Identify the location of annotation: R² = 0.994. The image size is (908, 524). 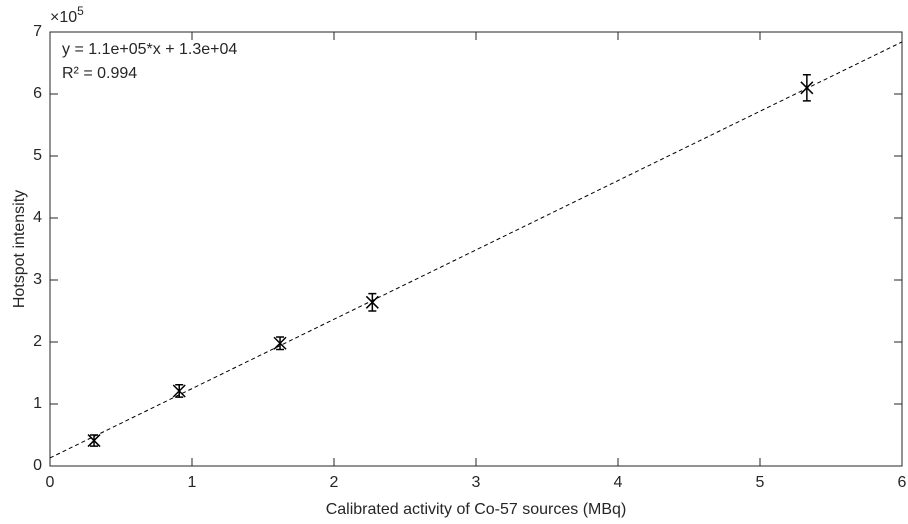
(99, 73).